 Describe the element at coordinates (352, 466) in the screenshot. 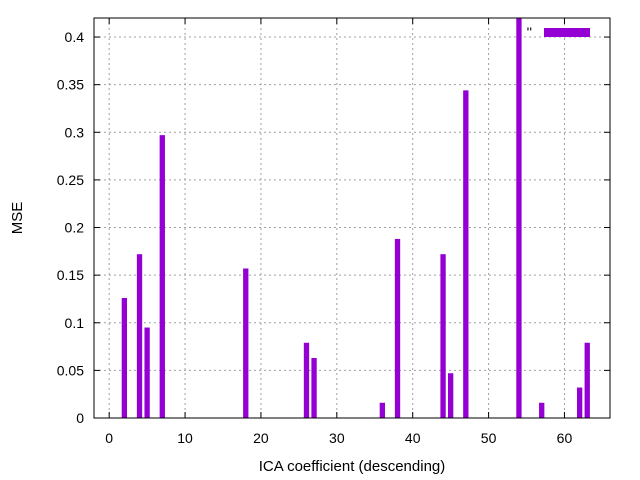

I see `x-axis-title: ICA coefficient (descending)` at that location.